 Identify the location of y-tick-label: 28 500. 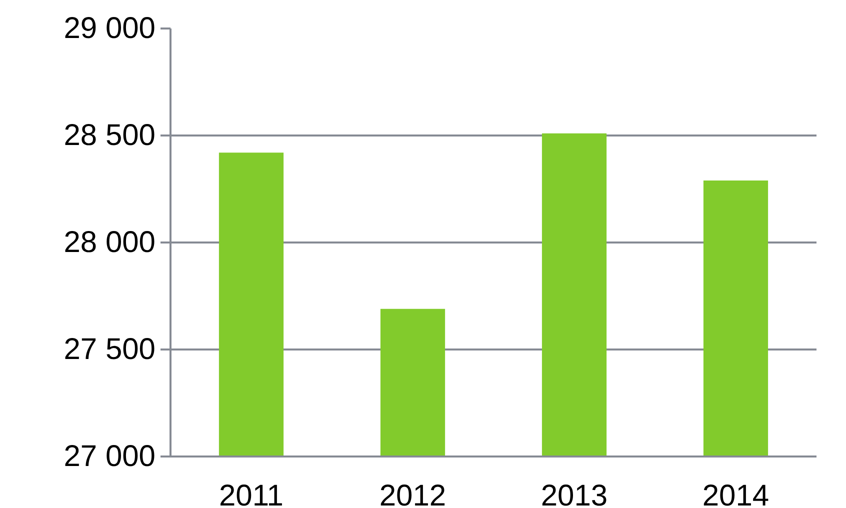
(110, 135).